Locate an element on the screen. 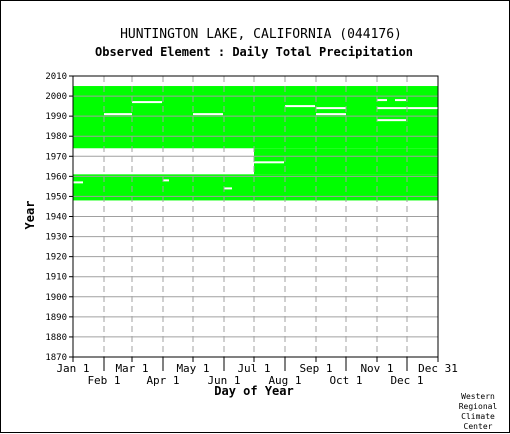 The width and height of the screenshot is (510, 434). x-tick-label: May 1 is located at coordinates (192, 368).